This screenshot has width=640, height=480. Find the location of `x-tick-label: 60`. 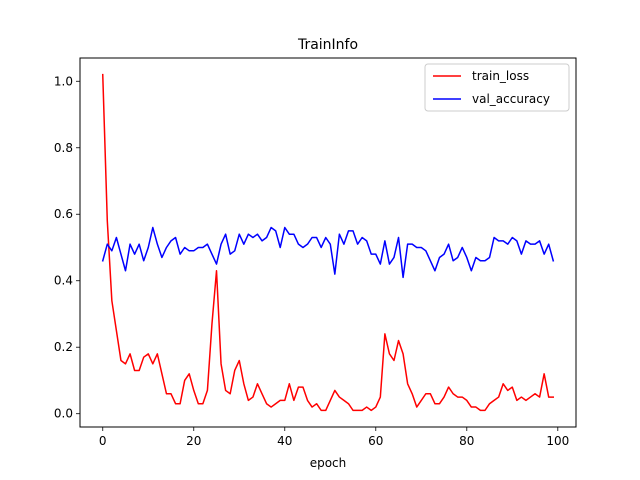

x-tick-label: 60 is located at coordinates (375, 441).